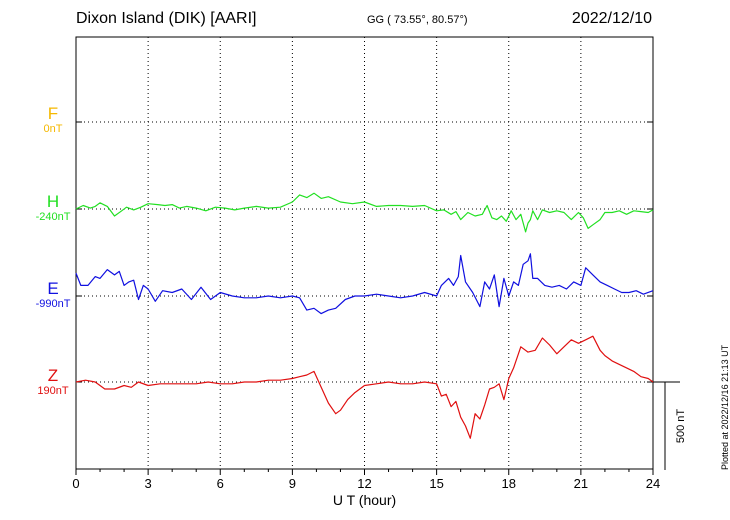 Image resolution: width=730 pixels, height=520 pixels. What do you see at coordinates (53, 304) in the screenshot?
I see `component-baseline-e: -990nT` at bounding box center [53, 304].